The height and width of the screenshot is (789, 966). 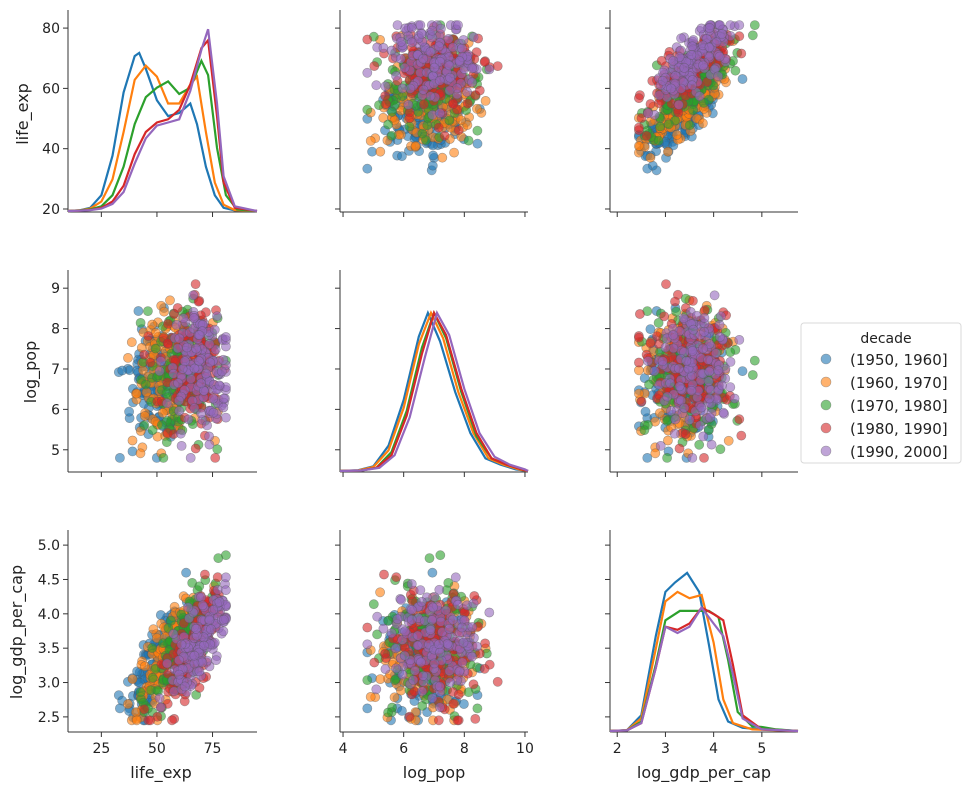 What do you see at coordinates (434, 643) in the screenshot?
I see `panel-log_gdp_per_cap-vs-log_pop: 4 6 8 10` at bounding box center [434, 643].